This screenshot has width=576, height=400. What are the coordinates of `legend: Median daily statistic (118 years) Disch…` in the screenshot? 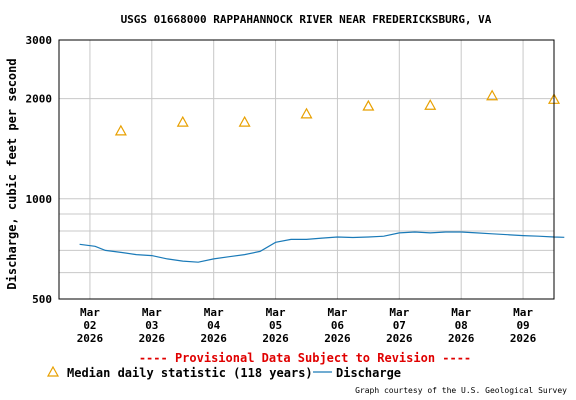 It's located at (223, 372).